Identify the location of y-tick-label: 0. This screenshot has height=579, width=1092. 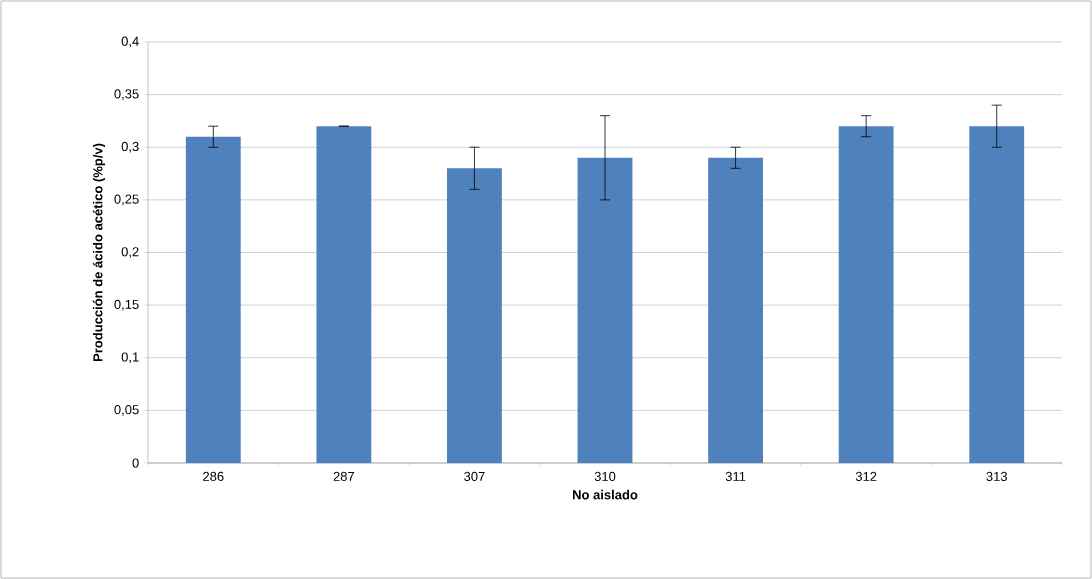
(135, 463).